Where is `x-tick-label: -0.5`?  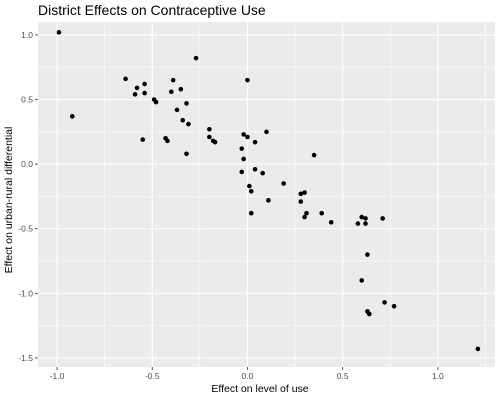
x-tick-label: -0.5 is located at coordinates (152, 376).